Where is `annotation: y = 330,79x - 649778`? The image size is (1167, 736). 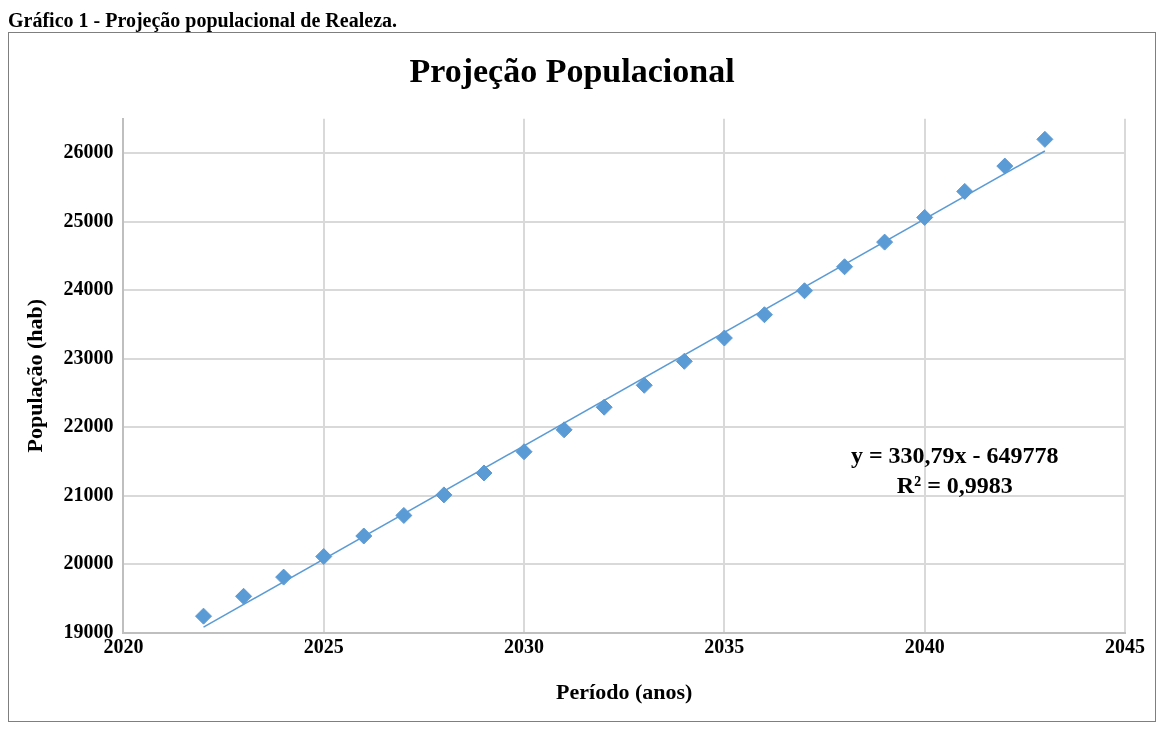 annotation: y = 330,79x - 649778 is located at coordinates (954, 455).